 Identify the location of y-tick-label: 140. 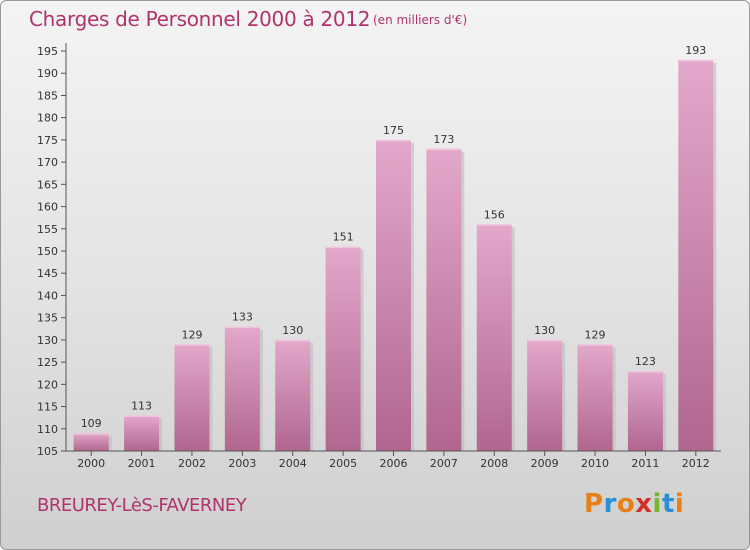
(47, 295).